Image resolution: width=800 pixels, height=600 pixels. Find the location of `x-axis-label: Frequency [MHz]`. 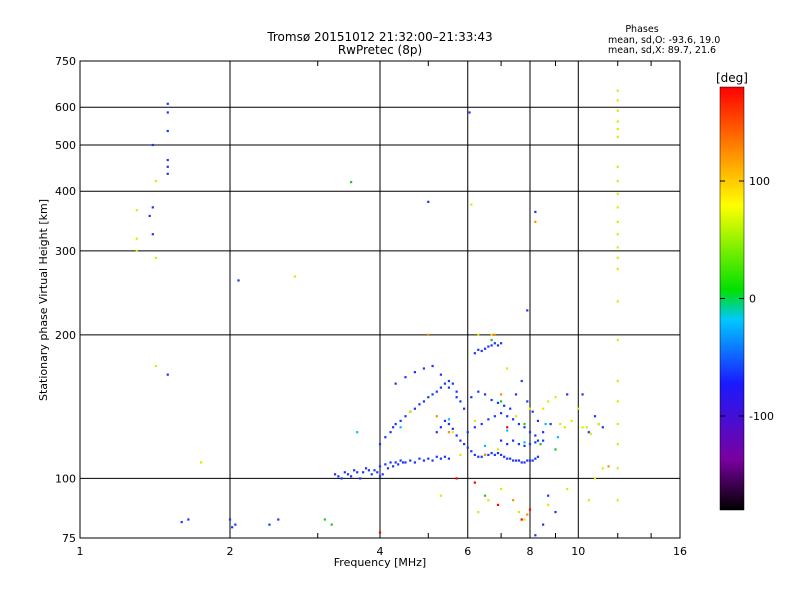

x-axis-label: Frequency [MHz] is located at coordinates (380, 562).